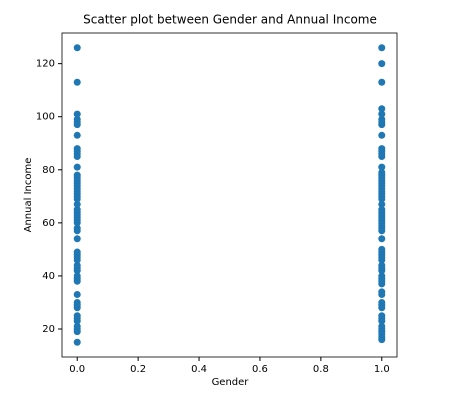 Image resolution: width=454 pixels, height=400 pixels. Describe the element at coordinates (48, 170) in the screenshot. I see `y-tick-label: 80` at that location.